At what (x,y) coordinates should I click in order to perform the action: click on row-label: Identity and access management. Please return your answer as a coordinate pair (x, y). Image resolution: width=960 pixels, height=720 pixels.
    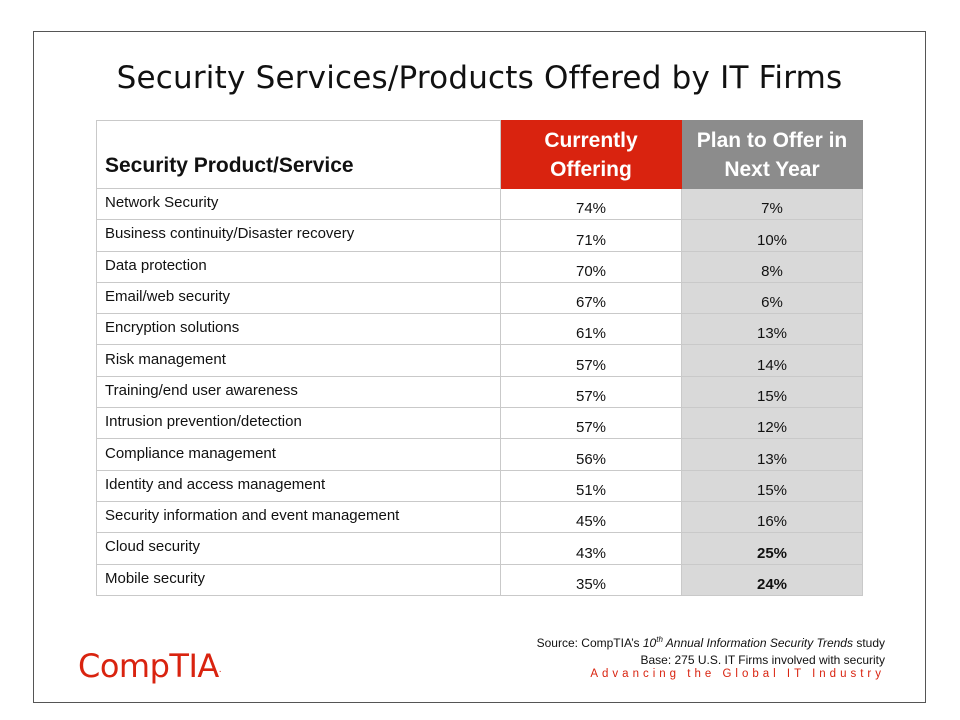
    Looking at the image, I should click on (298, 485).